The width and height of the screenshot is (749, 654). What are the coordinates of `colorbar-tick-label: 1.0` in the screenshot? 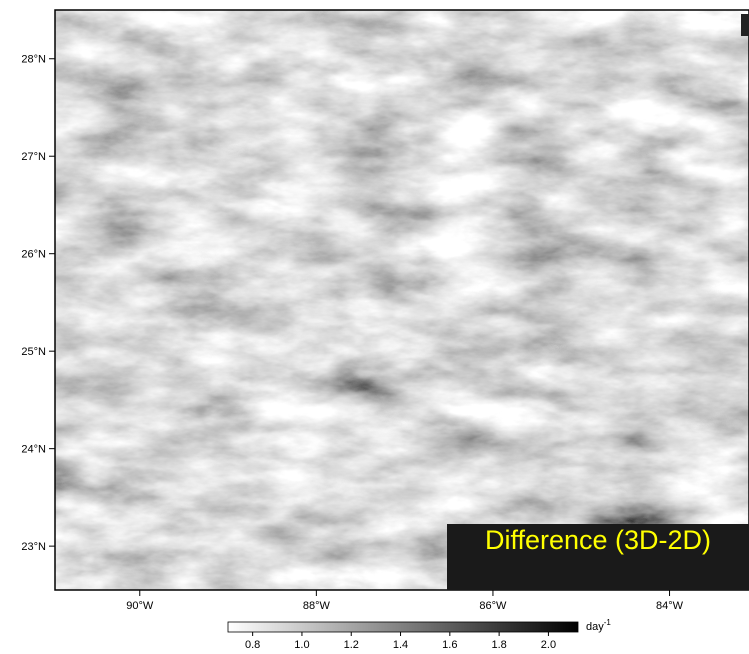 It's located at (301, 645).